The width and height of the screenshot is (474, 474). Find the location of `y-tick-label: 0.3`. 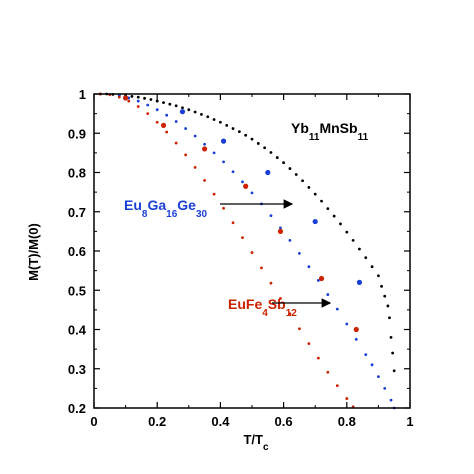

y-tick-label: 0.3 is located at coordinates (77, 369).